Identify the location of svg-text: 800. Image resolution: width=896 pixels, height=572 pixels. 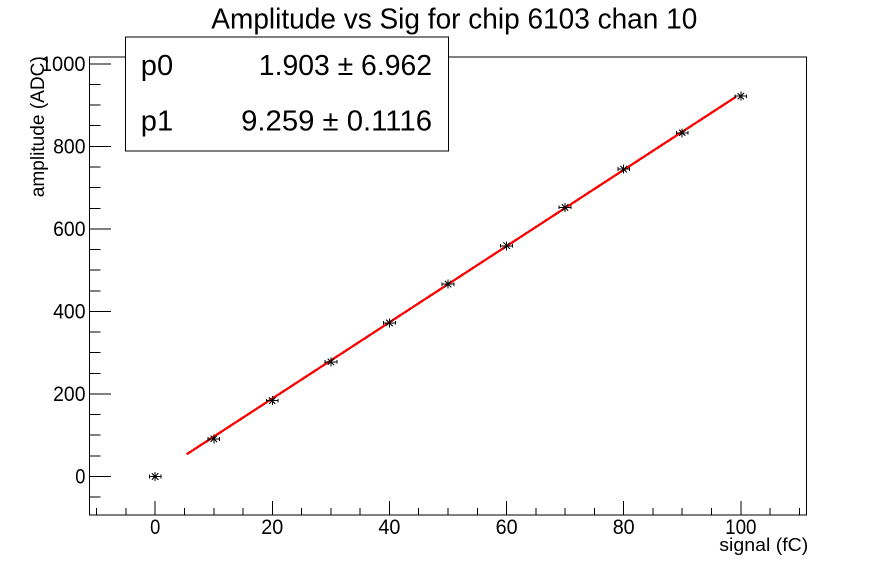
(69, 147).